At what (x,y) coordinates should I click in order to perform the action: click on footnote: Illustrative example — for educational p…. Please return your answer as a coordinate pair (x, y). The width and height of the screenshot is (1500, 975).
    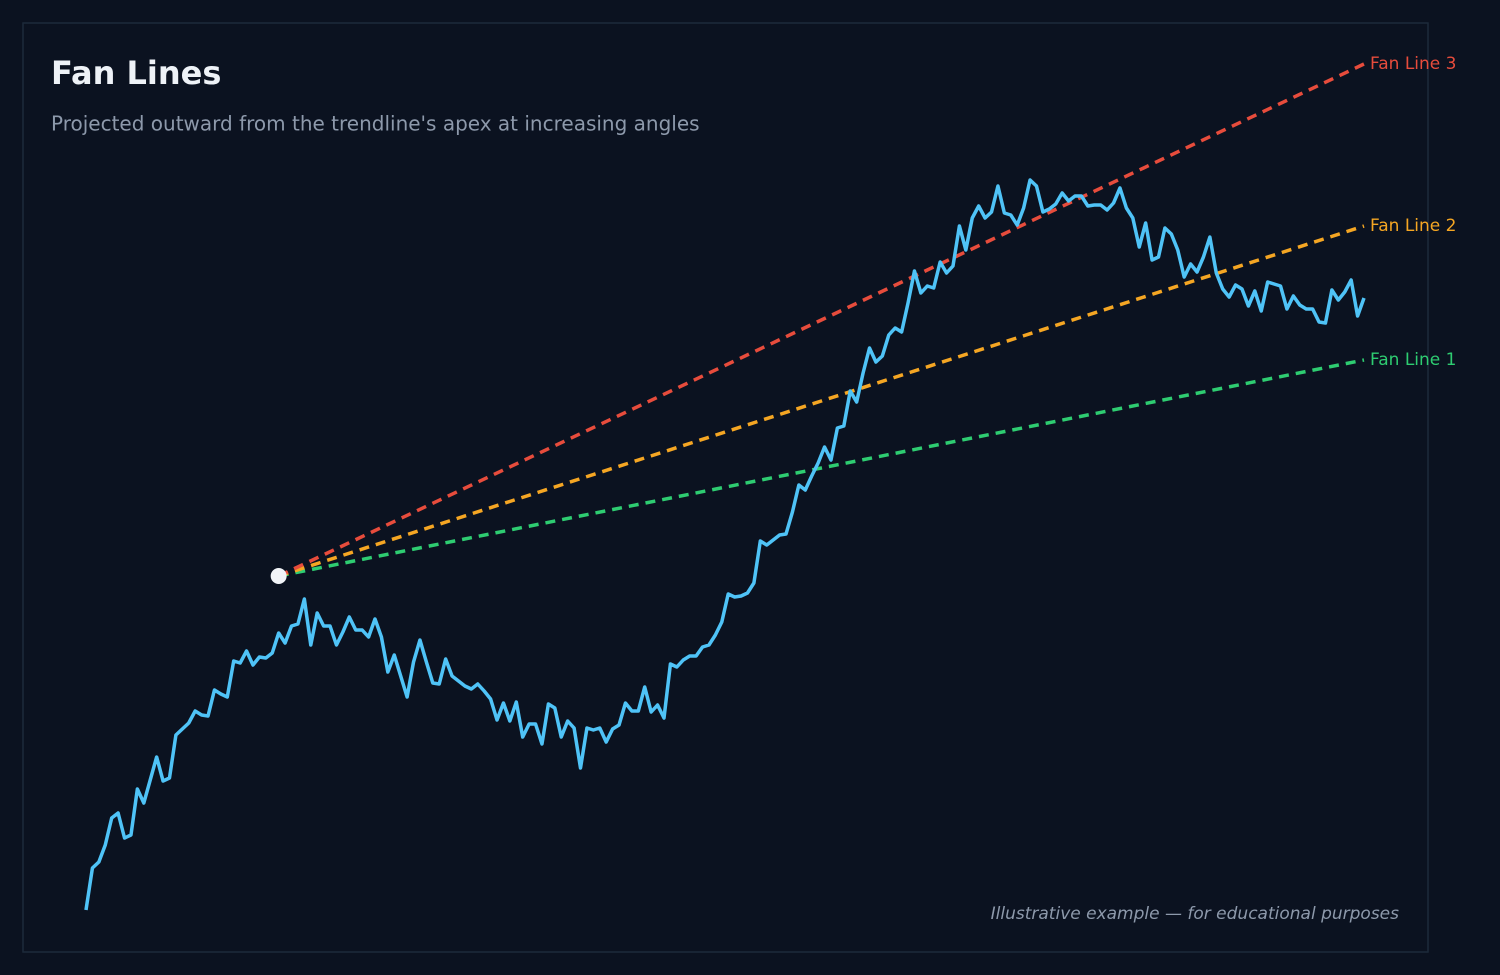
    Looking at the image, I should click on (1195, 914).